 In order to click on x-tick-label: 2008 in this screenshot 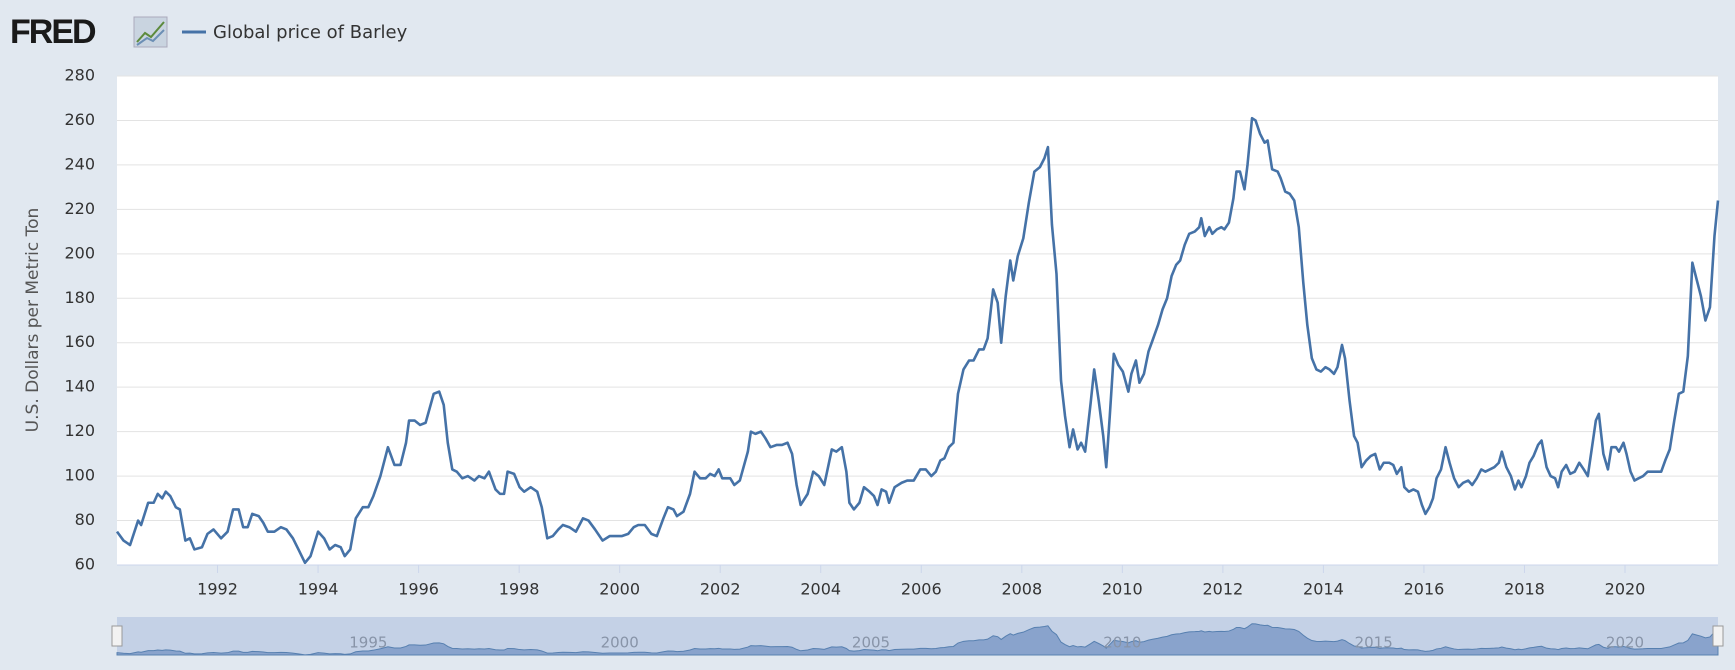, I will do `click(1021, 589)`.